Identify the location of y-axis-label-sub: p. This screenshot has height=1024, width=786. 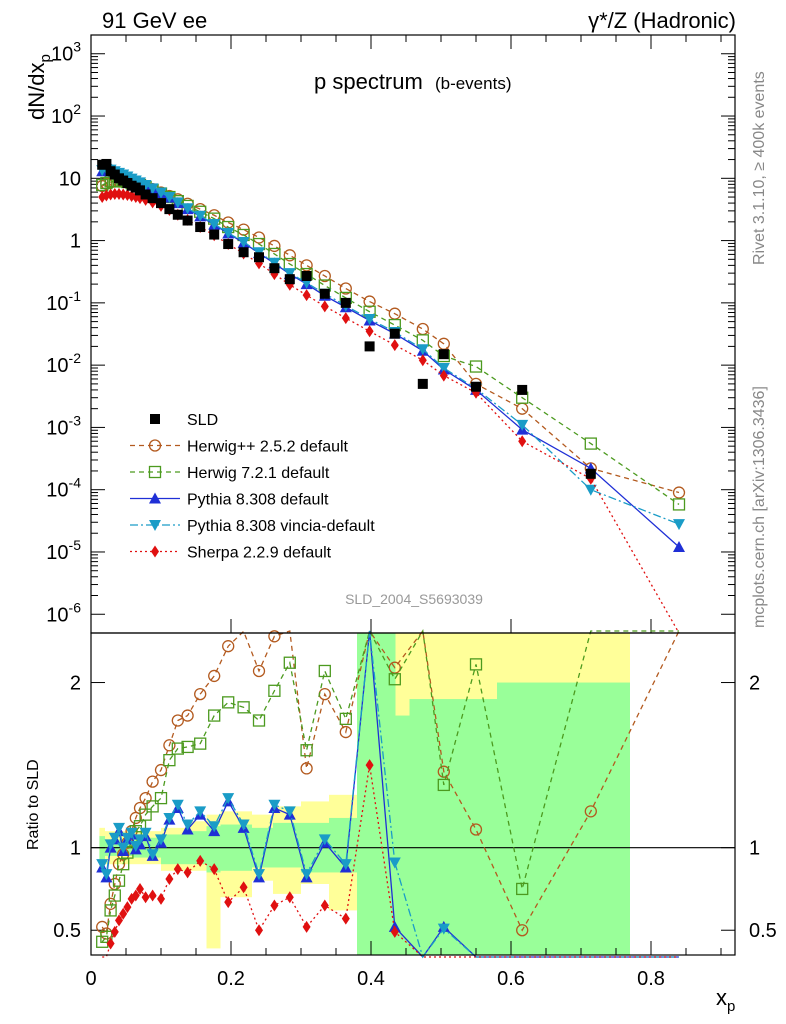
(45, 58).